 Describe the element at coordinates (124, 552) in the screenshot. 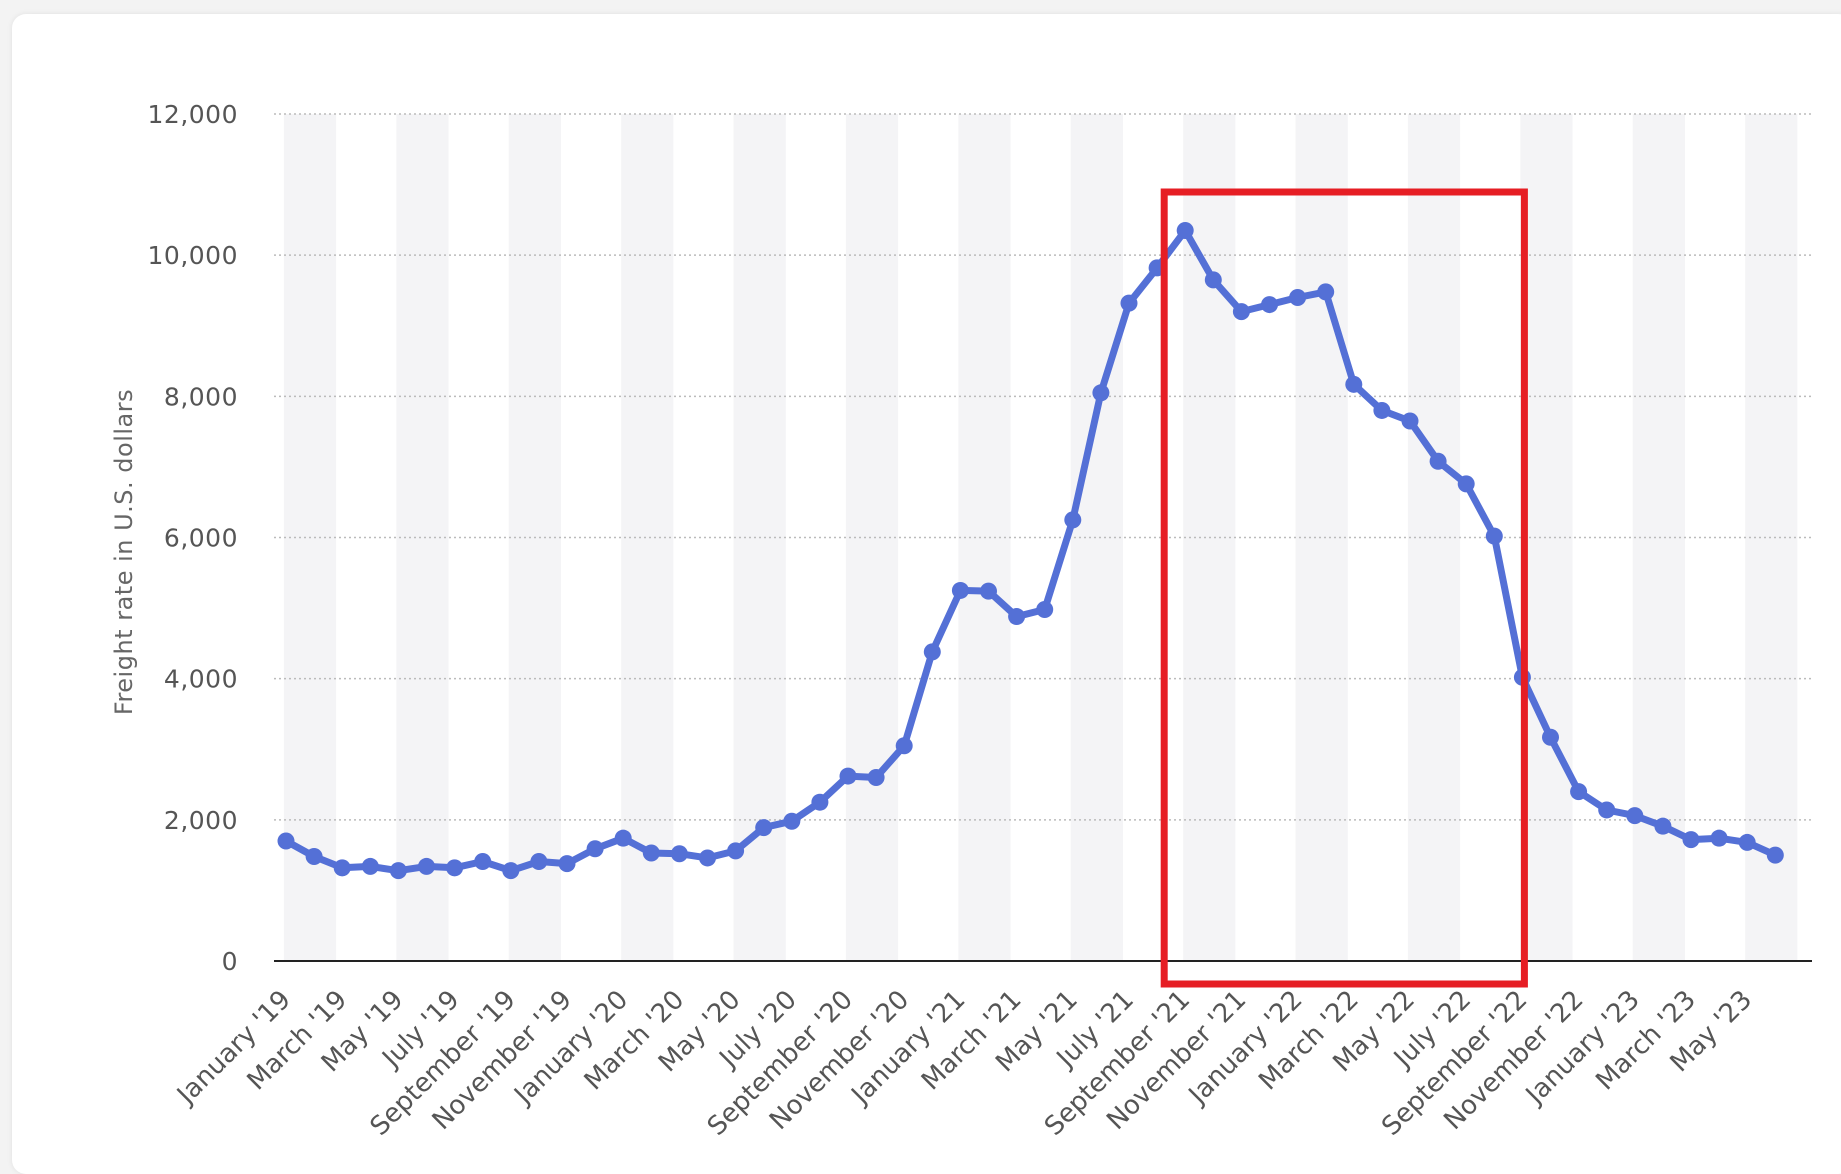

I see `y-axis-label: Freight rate in U.S. dollars` at that location.